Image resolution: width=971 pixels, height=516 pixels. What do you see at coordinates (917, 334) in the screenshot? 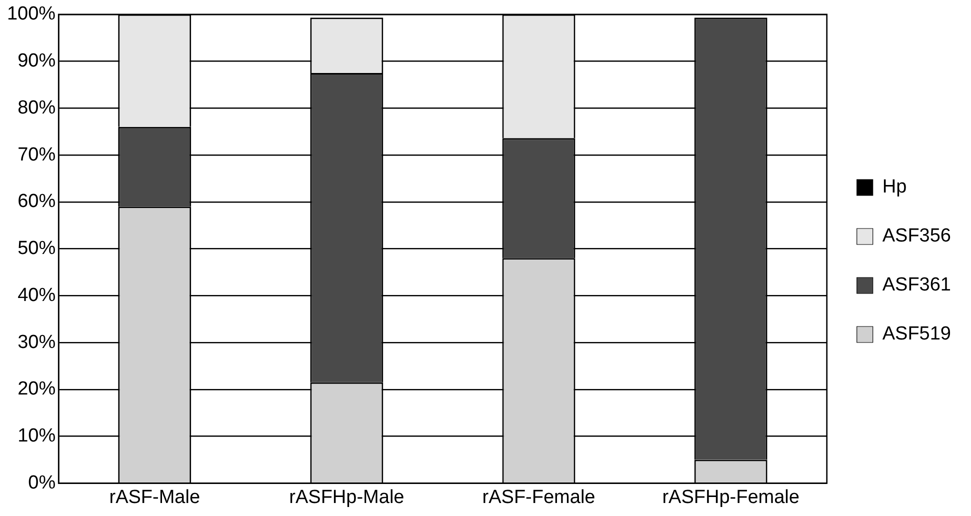
I see `legend-label: ASF519` at bounding box center [917, 334].